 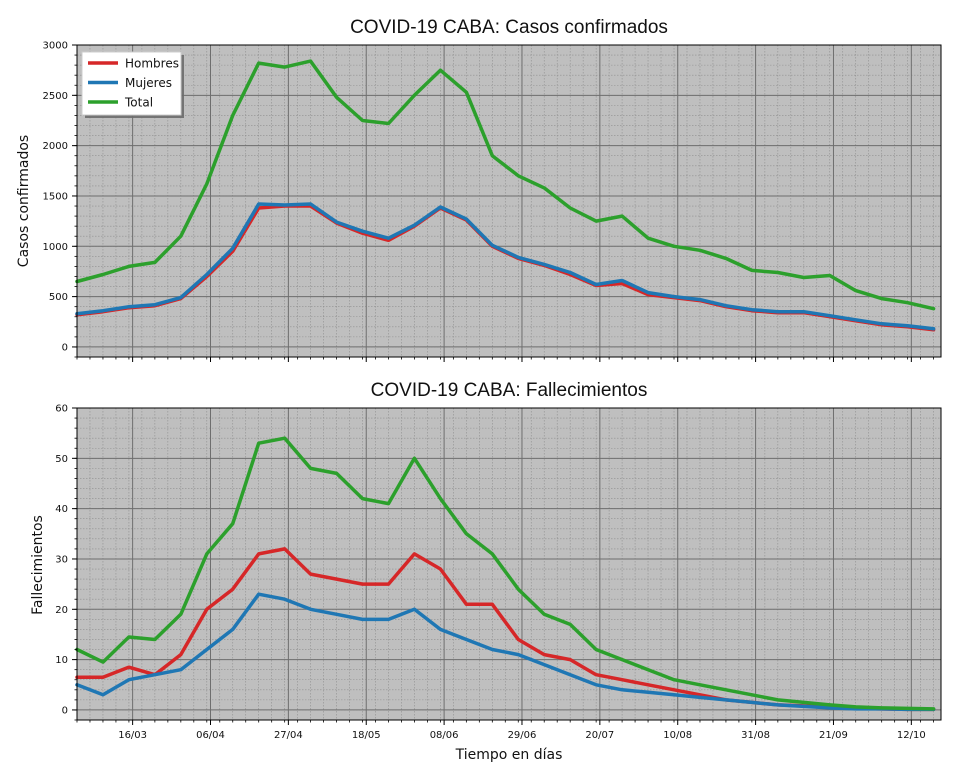 What do you see at coordinates (755, 735) in the screenshot?
I see `x-tick-label: 31/08` at bounding box center [755, 735].